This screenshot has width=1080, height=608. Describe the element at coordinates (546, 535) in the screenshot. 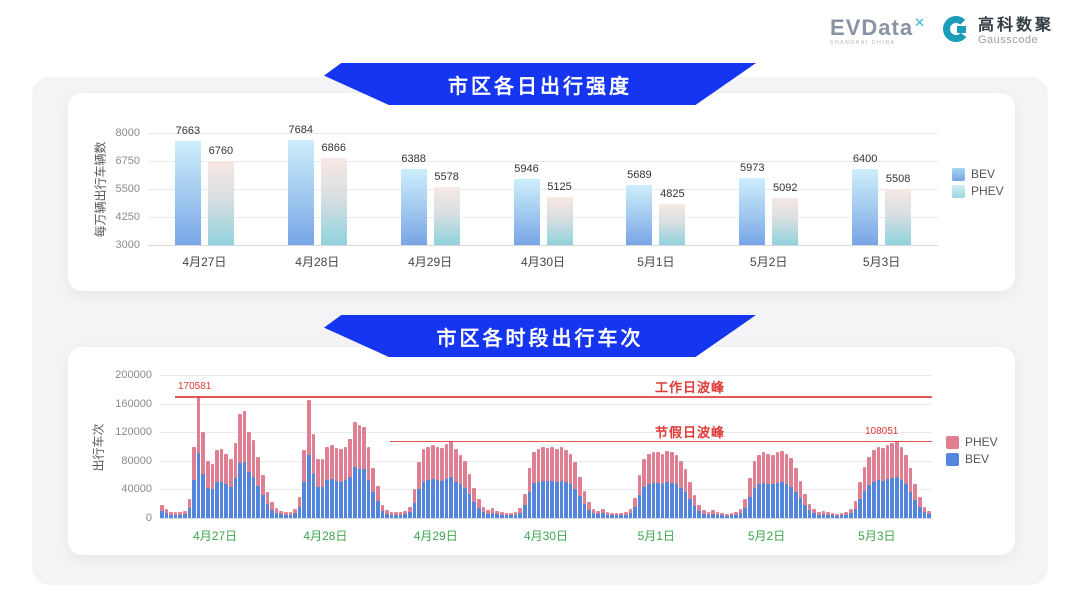

I see `hourly-trips-x-axis: 4月27日 4月28日 4月29日 4月30日 5月1日 5月2日 5月3日` at that location.